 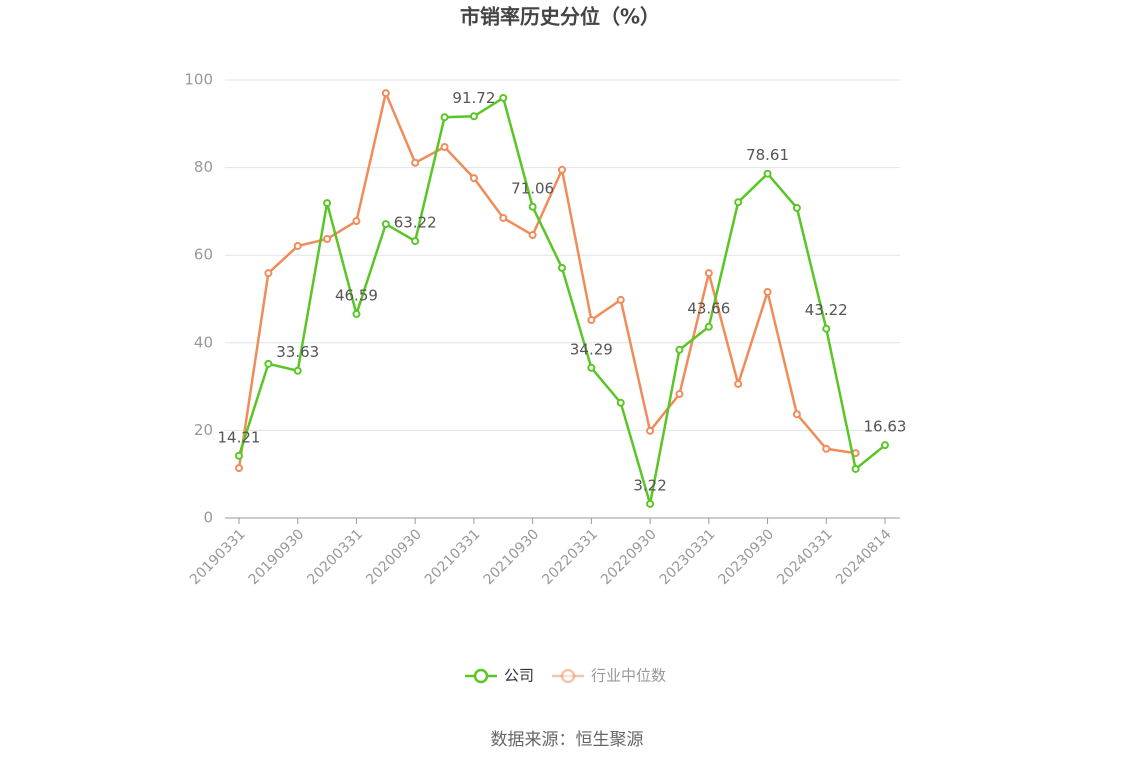 What do you see at coordinates (885, 427) in the screenshot?
I see `data-label: 16.63` at bounding box center [885, 427].